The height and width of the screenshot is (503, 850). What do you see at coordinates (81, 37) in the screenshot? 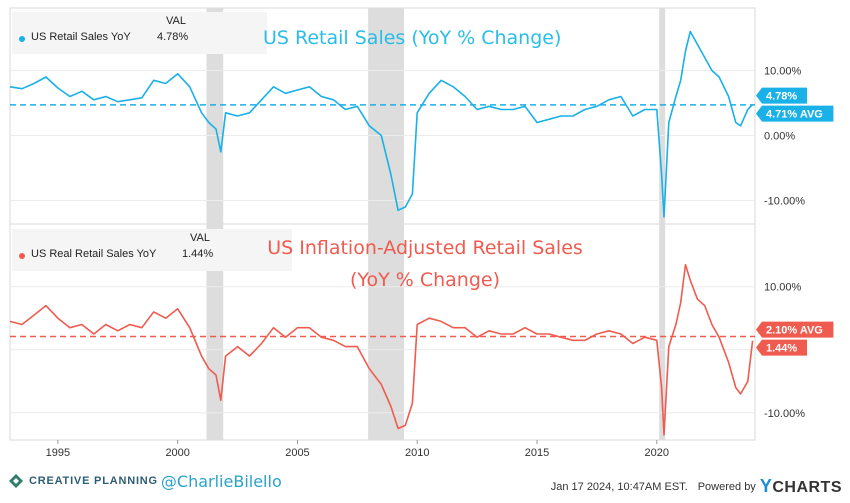
I see `legend-top-series-name: US Retail Sales YoY` at bounding box center [81, 37].